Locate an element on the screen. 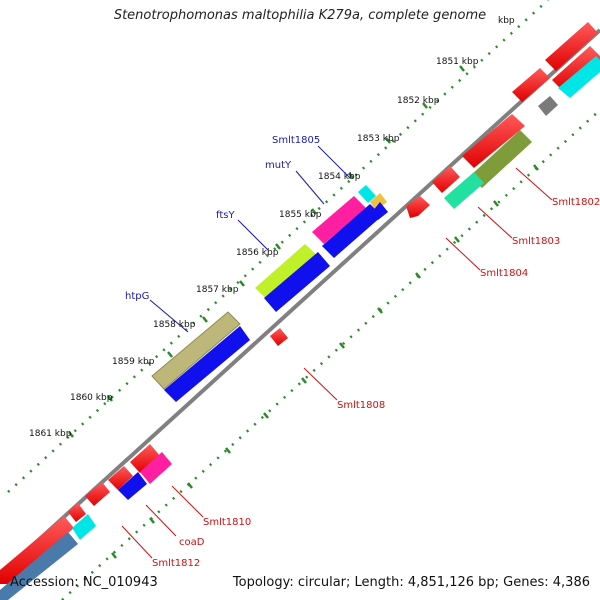 Image resolution: width=600 pixels, height=600 pixels. gene-label-smlt1805: Smlt1805 is located at coordinates (296, 140).